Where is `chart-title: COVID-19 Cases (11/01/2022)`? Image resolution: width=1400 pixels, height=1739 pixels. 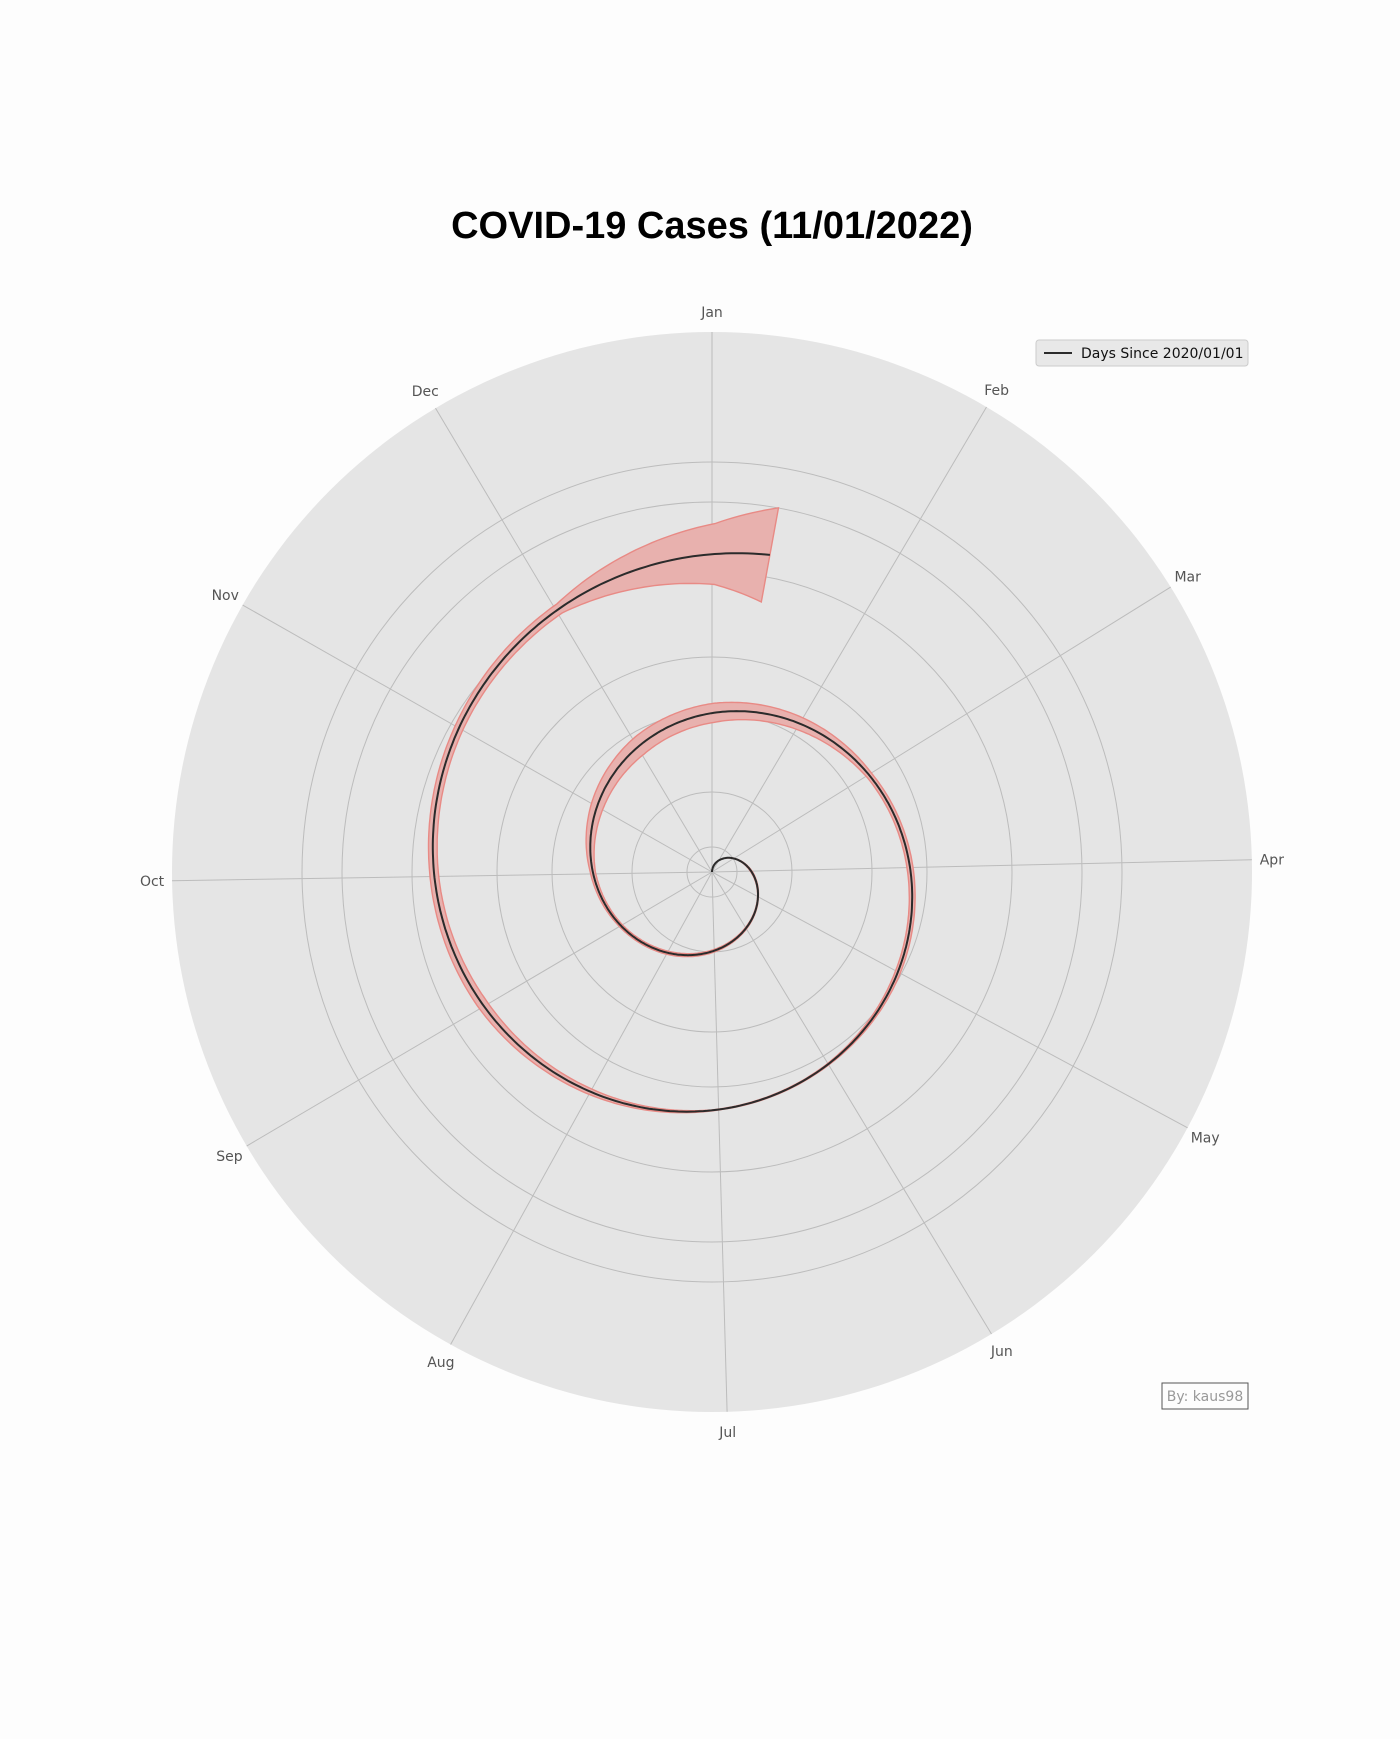
chart-title: COVID-19 Cases (11/01/2022) is located at coordinates (712, 226).